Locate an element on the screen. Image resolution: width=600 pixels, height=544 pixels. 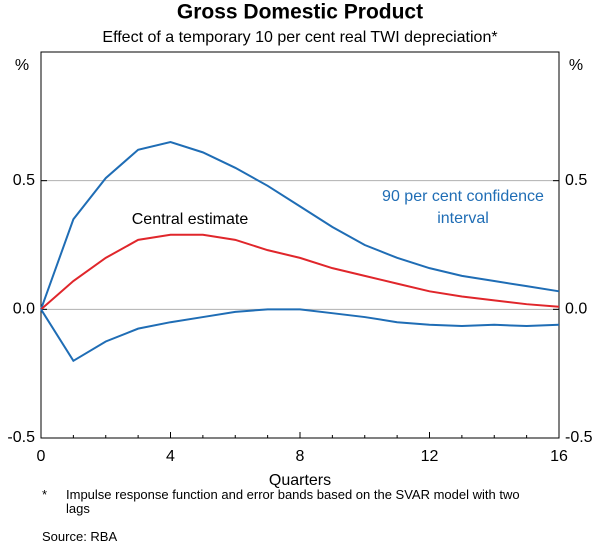
x-tick-label: 4 is located at coordinates (170, 456).